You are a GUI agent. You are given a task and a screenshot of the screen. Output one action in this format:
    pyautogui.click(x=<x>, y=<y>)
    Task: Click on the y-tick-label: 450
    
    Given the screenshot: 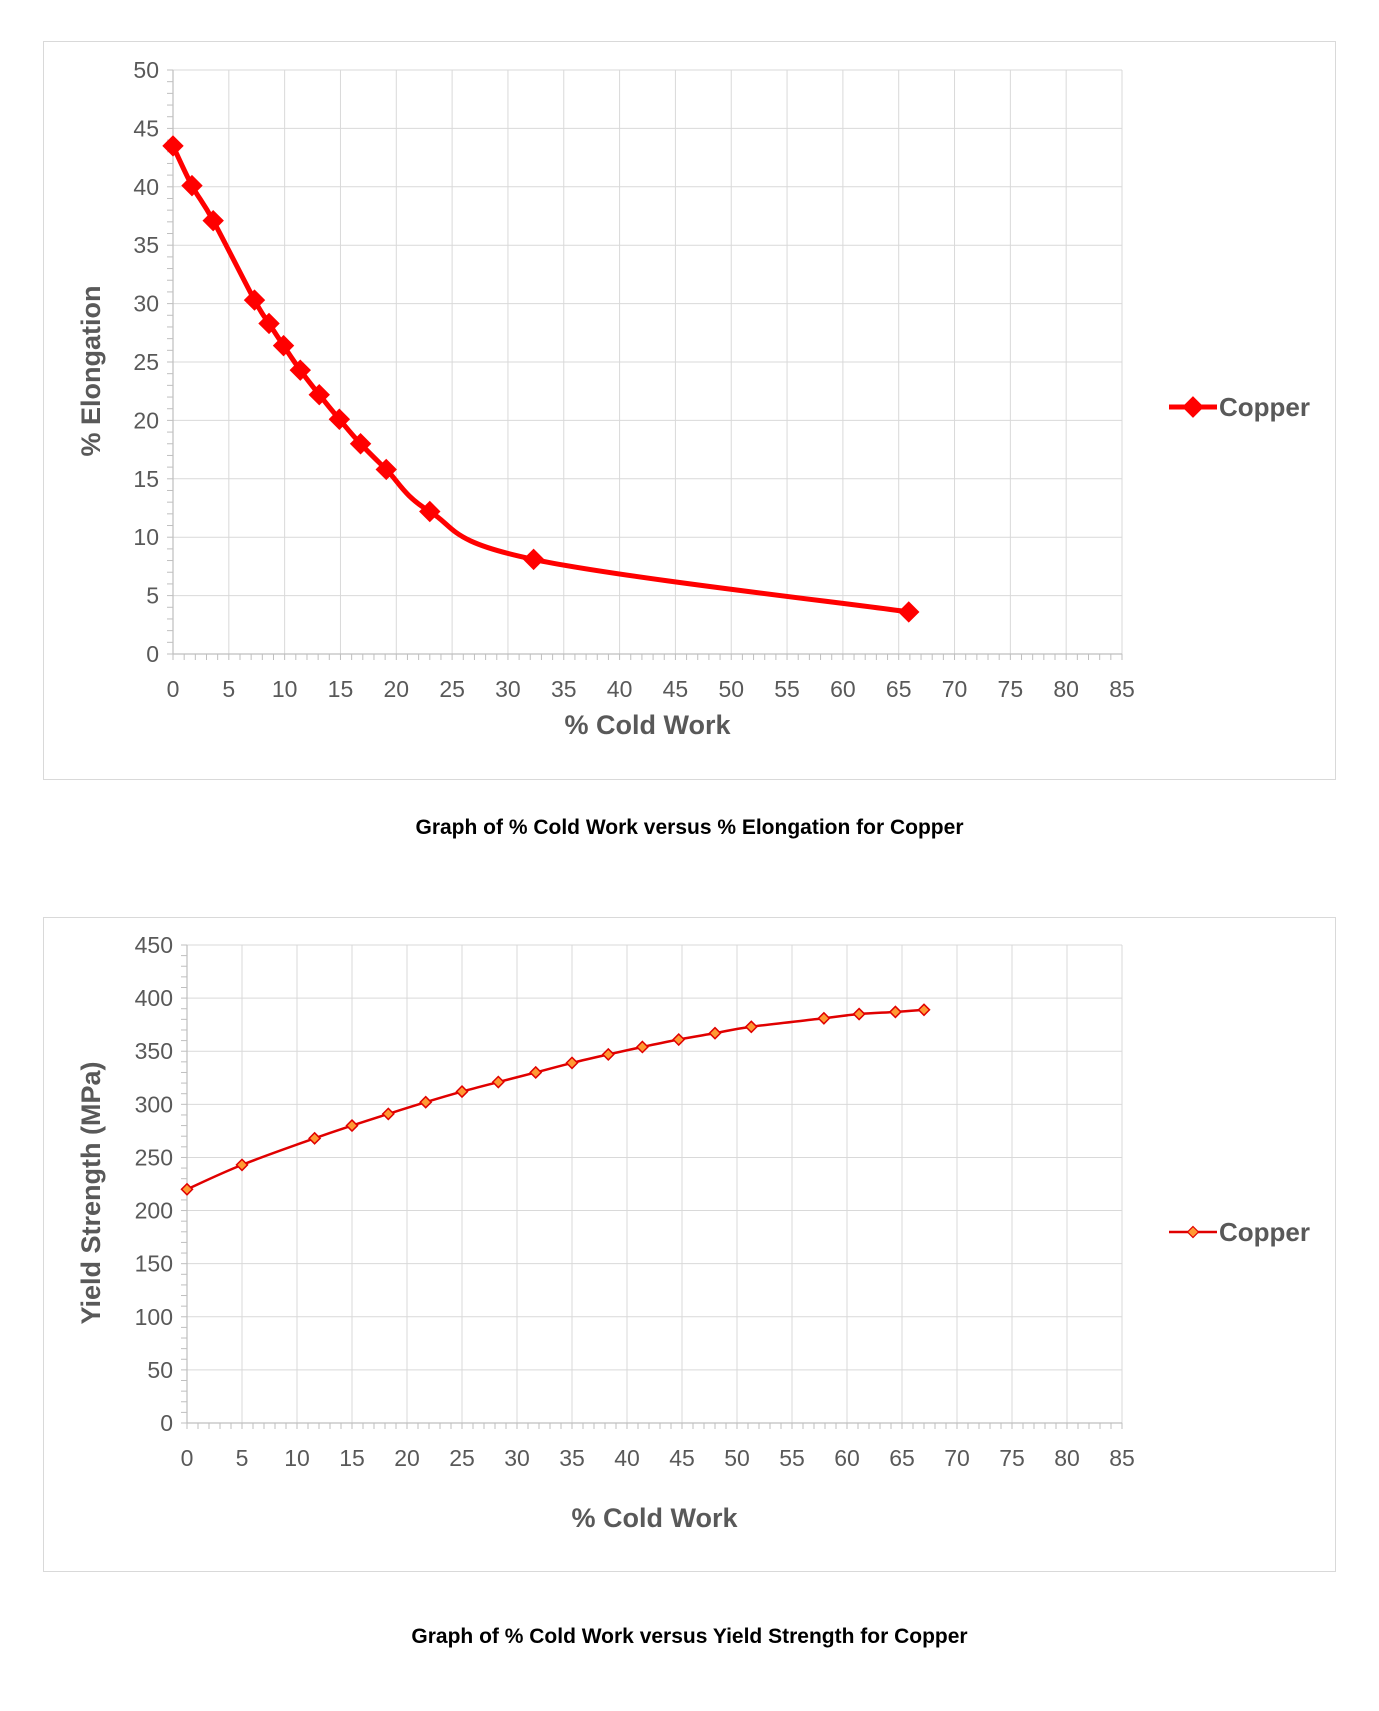 What is the action you would take?
    pyautogui.click(x=154, y=945)
    